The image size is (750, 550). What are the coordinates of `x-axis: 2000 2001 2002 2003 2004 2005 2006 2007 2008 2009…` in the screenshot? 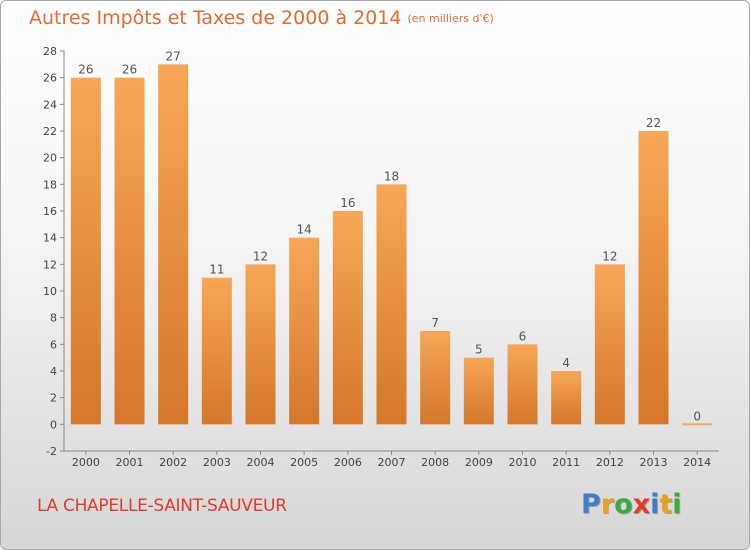 It's located at (391, 459).